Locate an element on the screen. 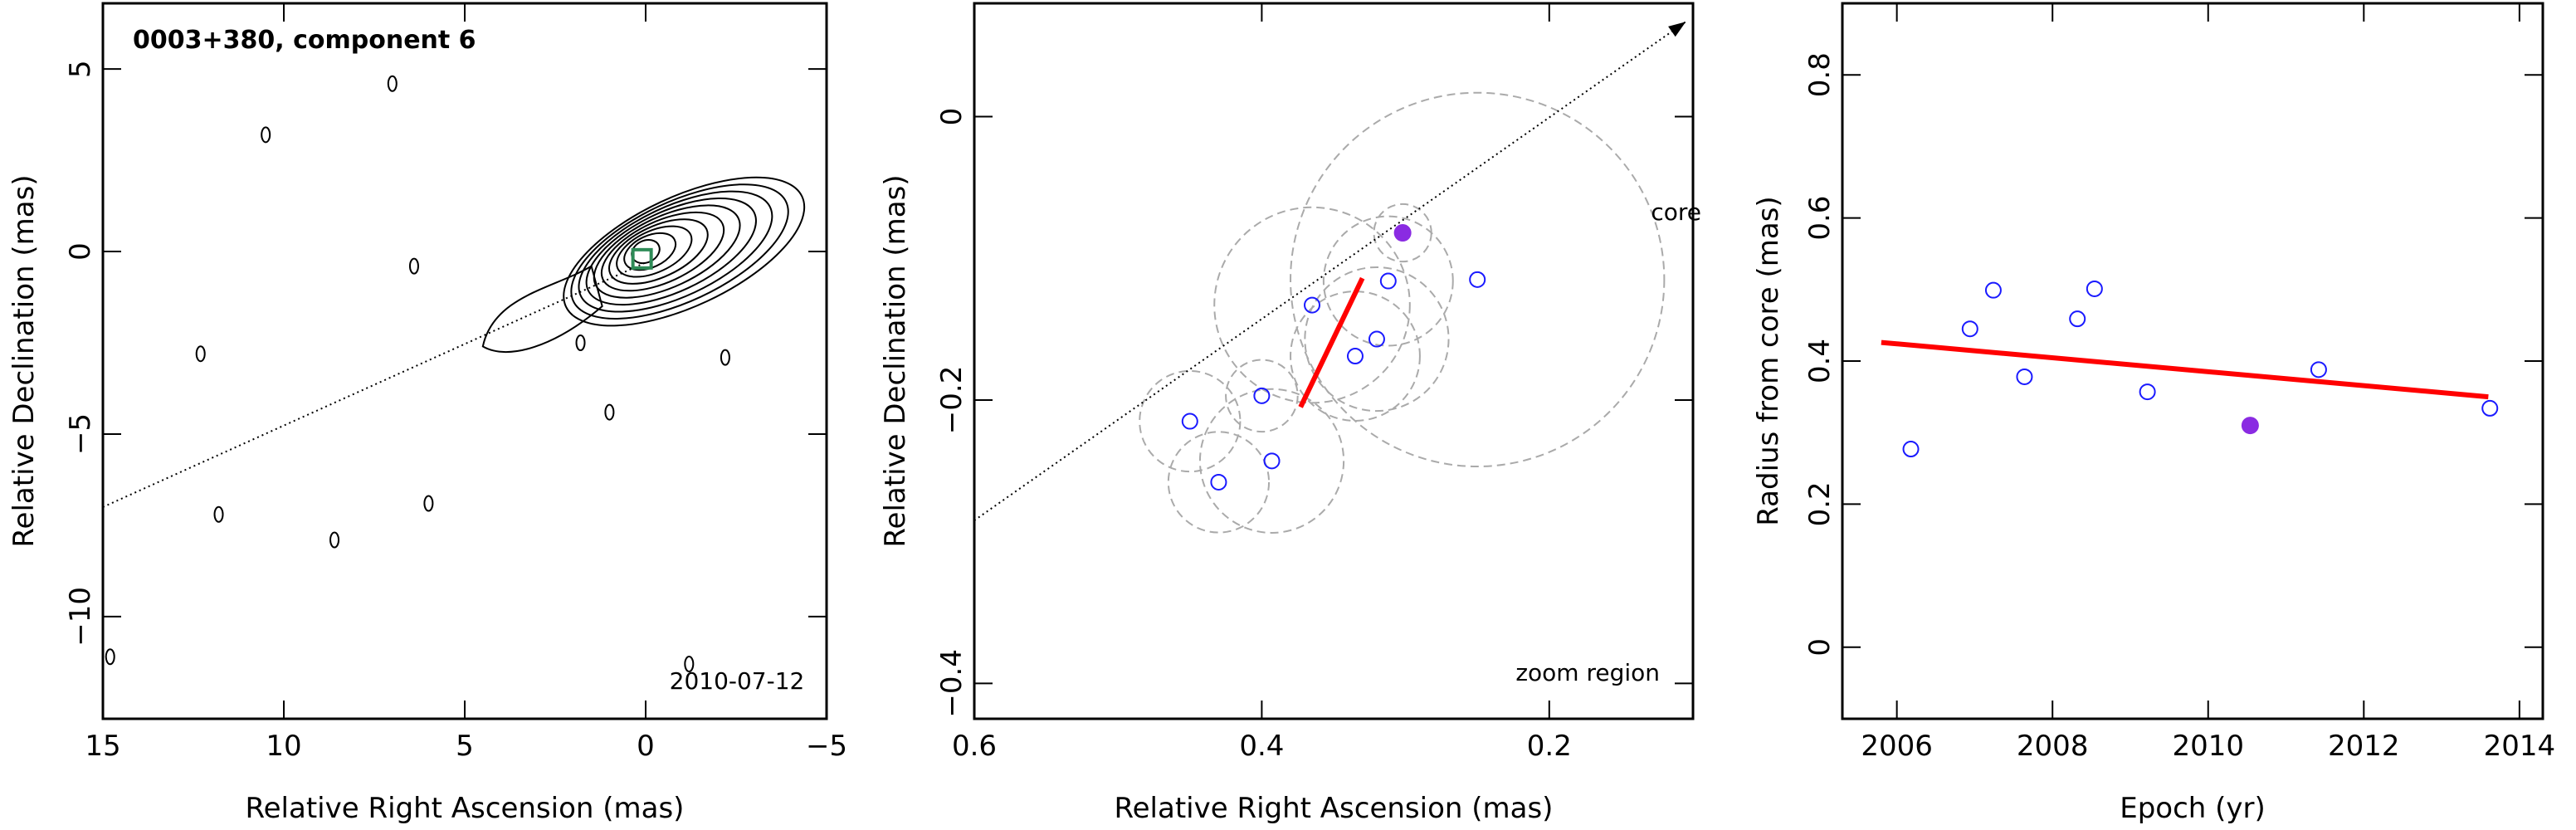 The image size is (2576, 830). y-tick-label: 0.6 is located at coordinates (1820, 218).